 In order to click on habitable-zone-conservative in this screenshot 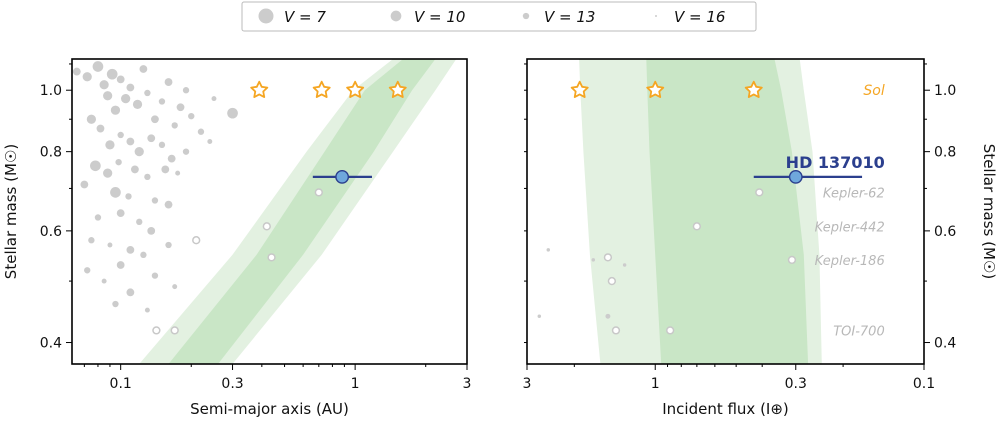, I will do `click(727, 211)`.